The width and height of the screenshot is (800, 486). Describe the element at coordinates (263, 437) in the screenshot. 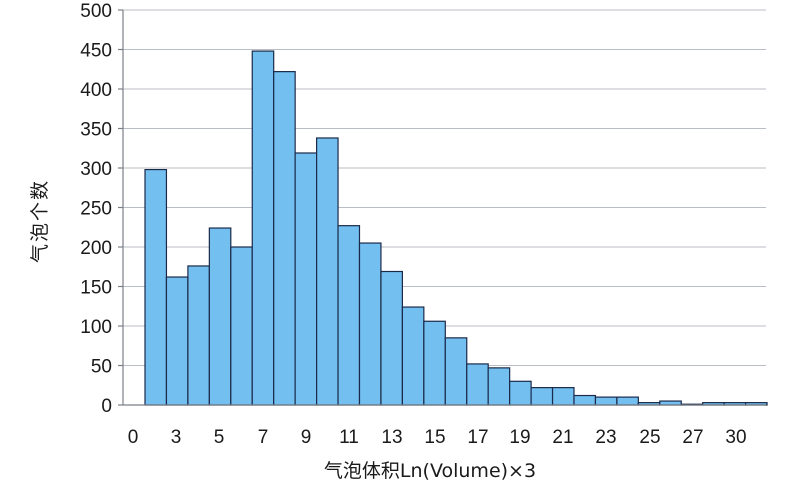

I see `x-tick-label: 7` at that location.